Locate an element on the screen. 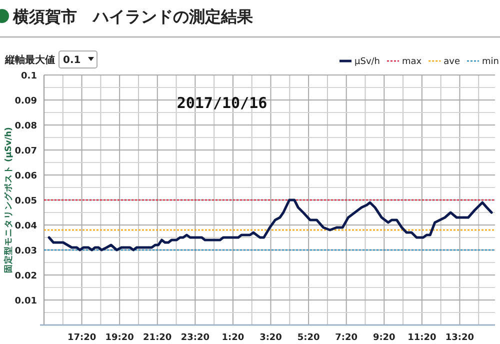 This screenshot has height=344, width=500. y-tick-label: 0.04 is located at coordinates (25, 227).